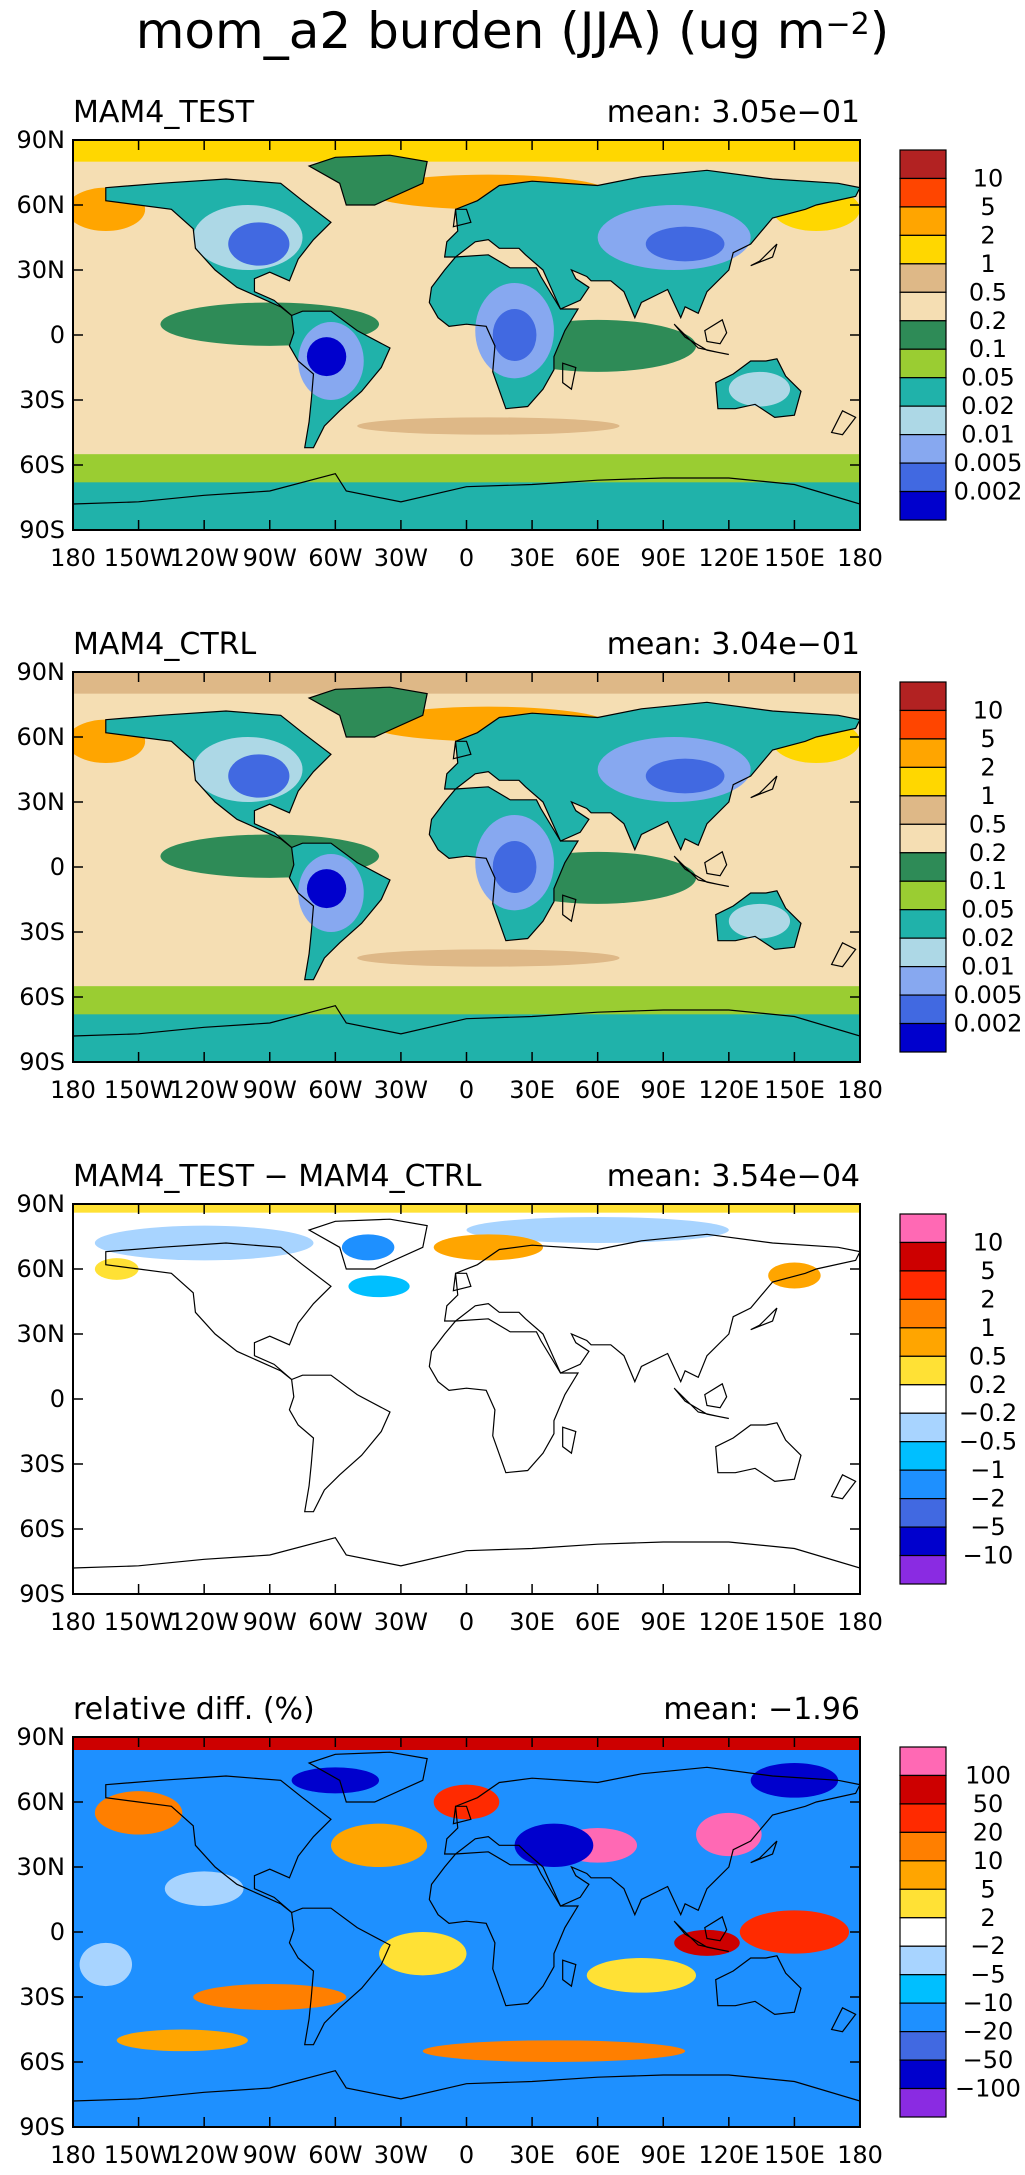 The width and height of the screenshot is (1025, 2175). Describe the element at coordinates (57, 335) in the screenshot. I see `lat-tick-label: 0` at that location.